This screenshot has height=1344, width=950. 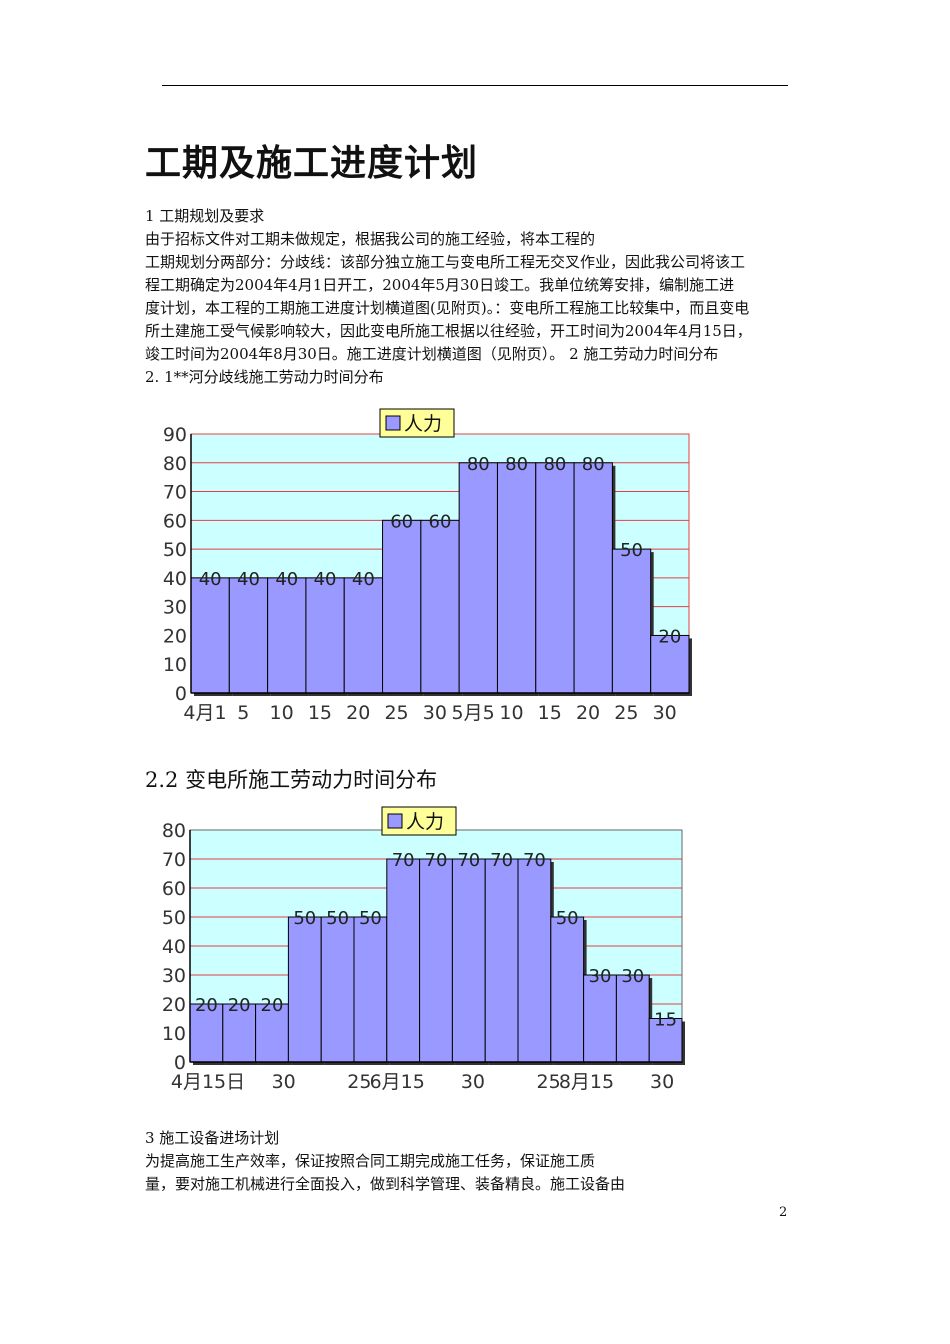 What do you see at coordinates (205, 216) in the screenshot?
I see `section-1-heading: 1 工期规划及要求` at bounding box center [205, 216].